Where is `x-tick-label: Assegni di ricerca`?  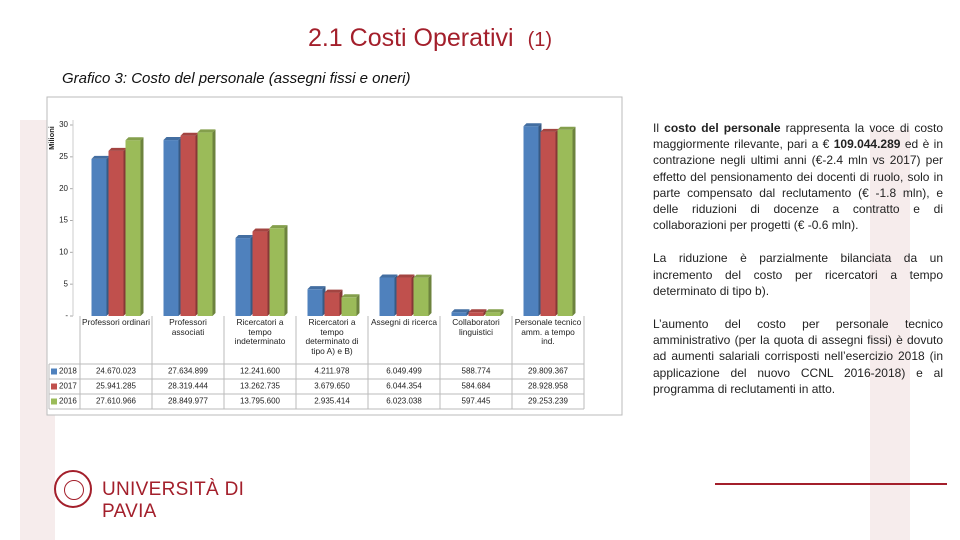 x-tick-label: Assegni di ricerca is located at coordinates (404, 322).